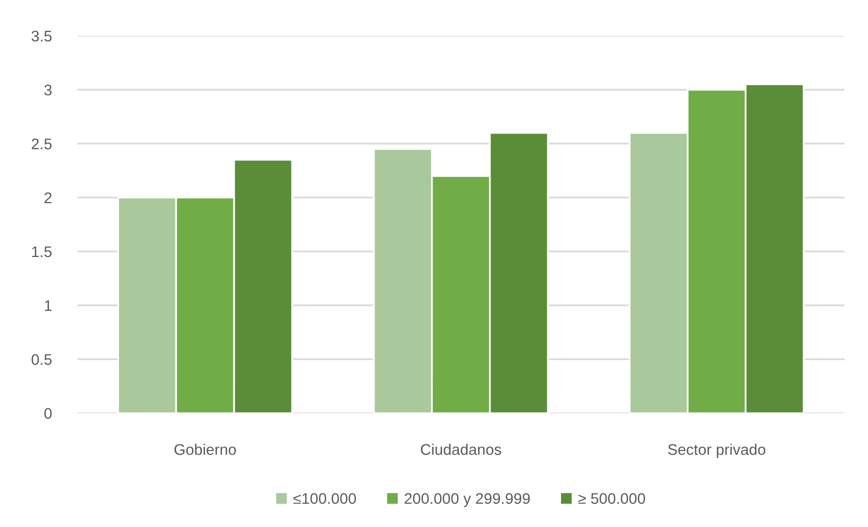 The image size is (868, 527). What do you see at coordinates (461, 449) in the screenshot?
I see `x-tick-label: Ciudadanos` at bounding box center [461, 449].